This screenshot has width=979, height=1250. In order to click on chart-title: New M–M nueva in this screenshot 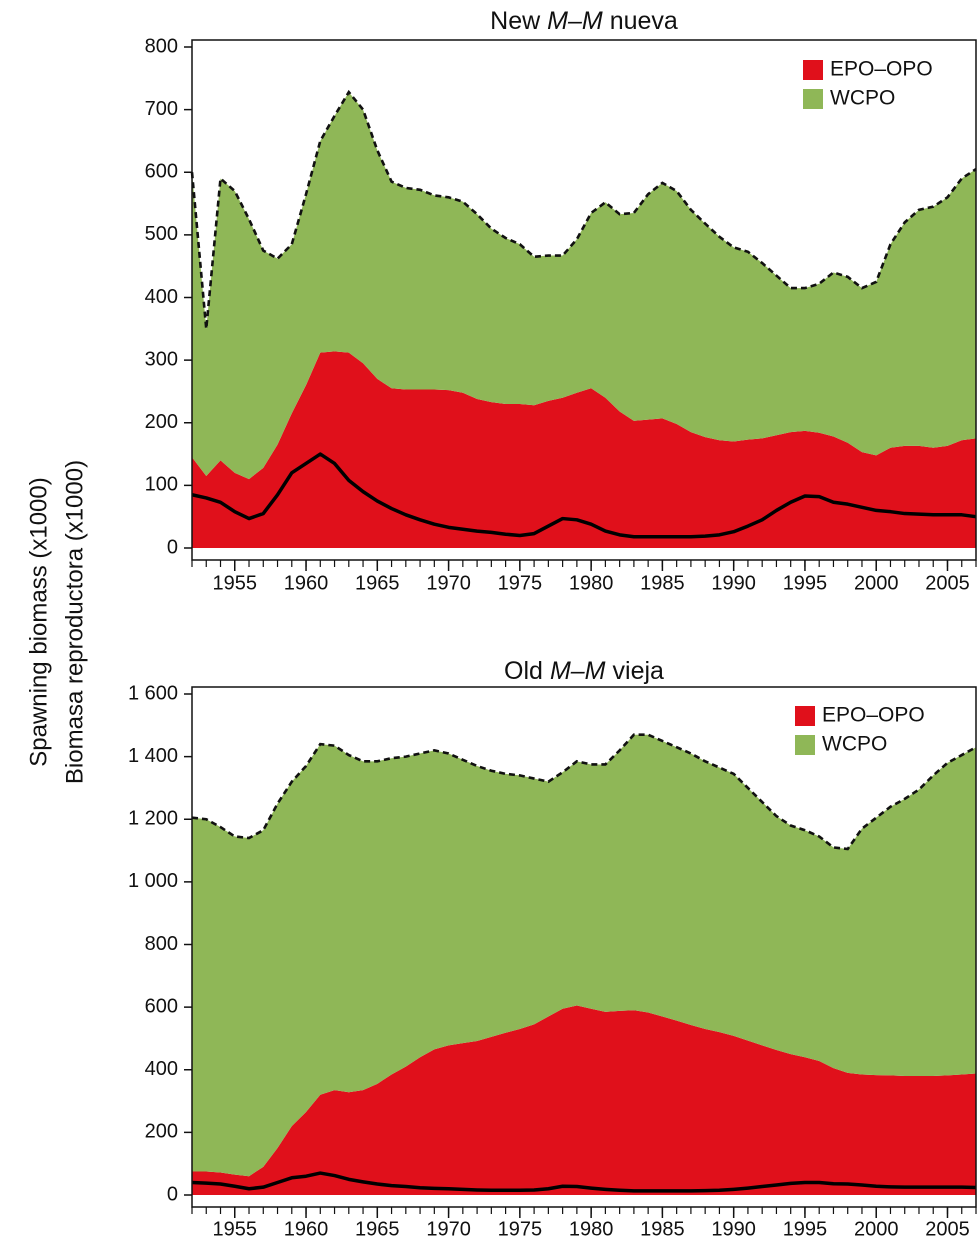, I will do `click(584, 21)`.